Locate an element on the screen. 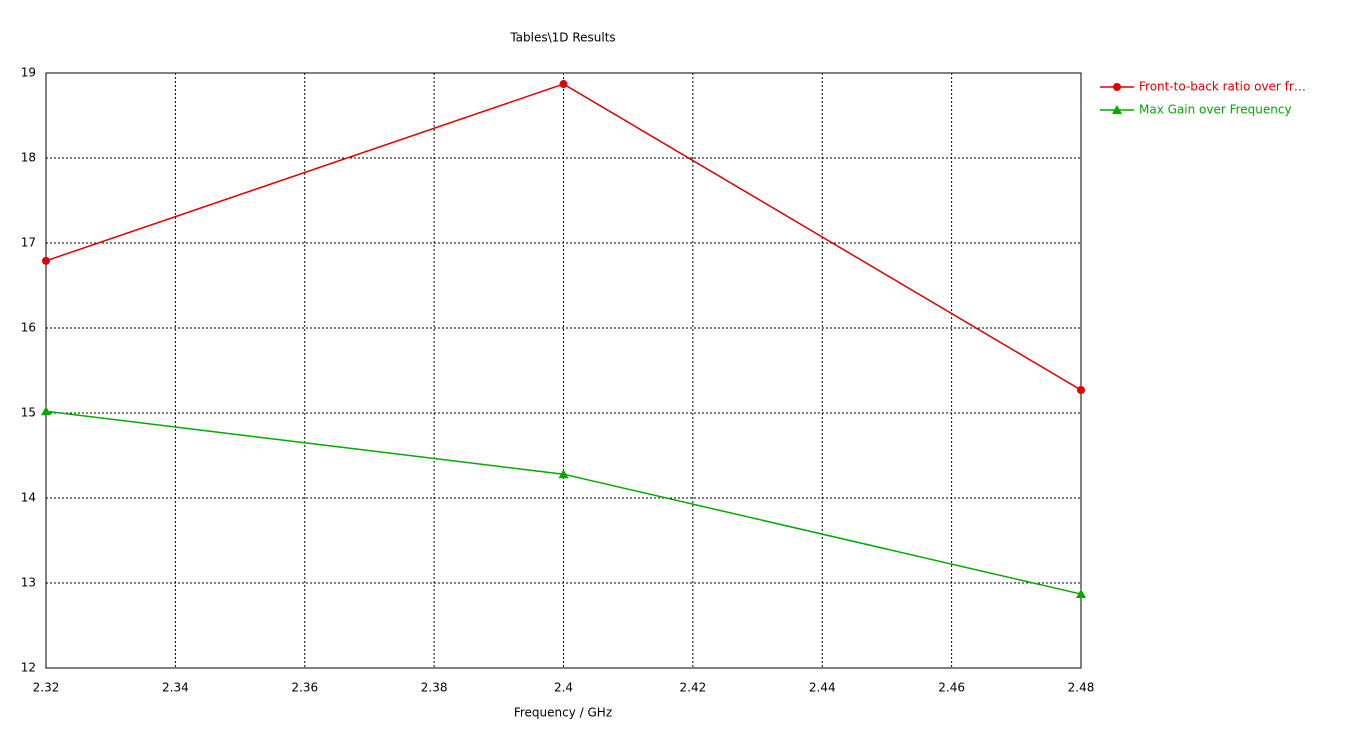  chart-title: Tables\1D Results is located at coordinates (562, 38).